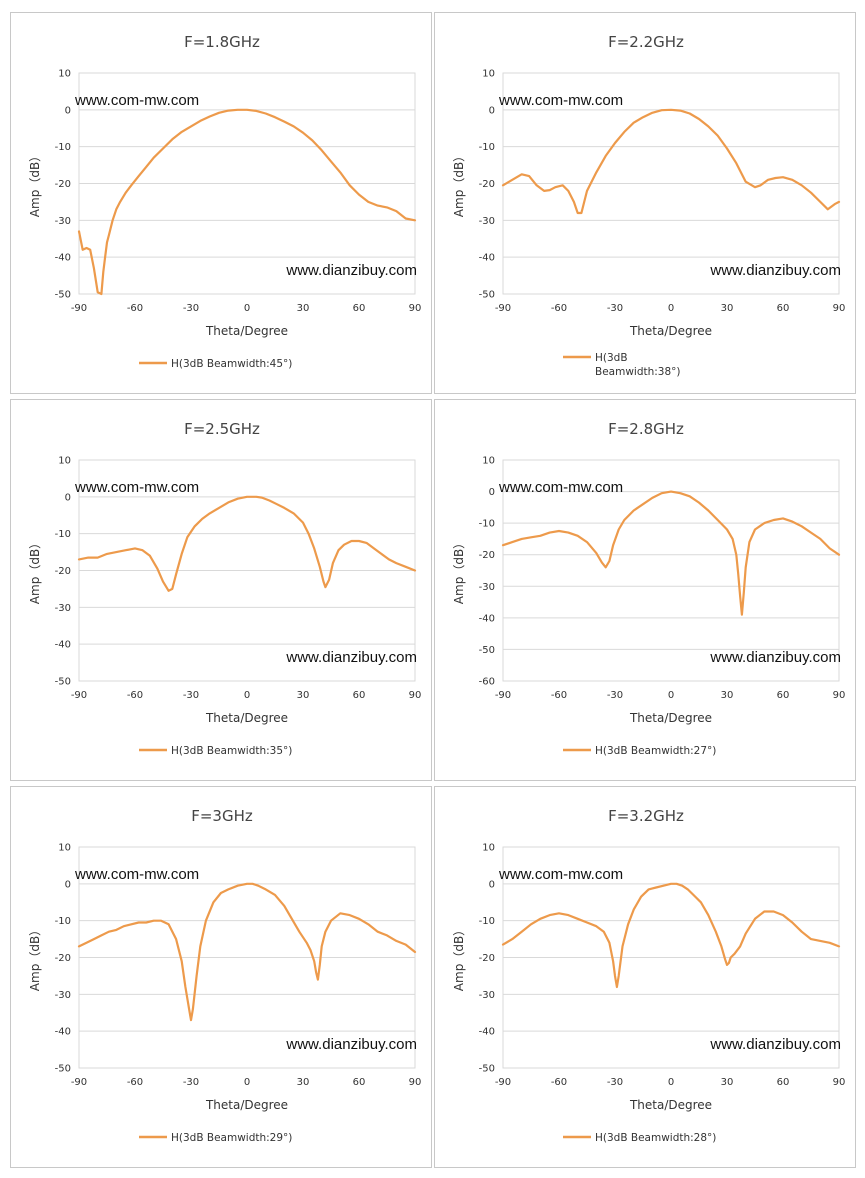 The height and width of the screenshot is (1178, 865). I want to click on chart-title: F=3.2GHz, so click(646, 816).